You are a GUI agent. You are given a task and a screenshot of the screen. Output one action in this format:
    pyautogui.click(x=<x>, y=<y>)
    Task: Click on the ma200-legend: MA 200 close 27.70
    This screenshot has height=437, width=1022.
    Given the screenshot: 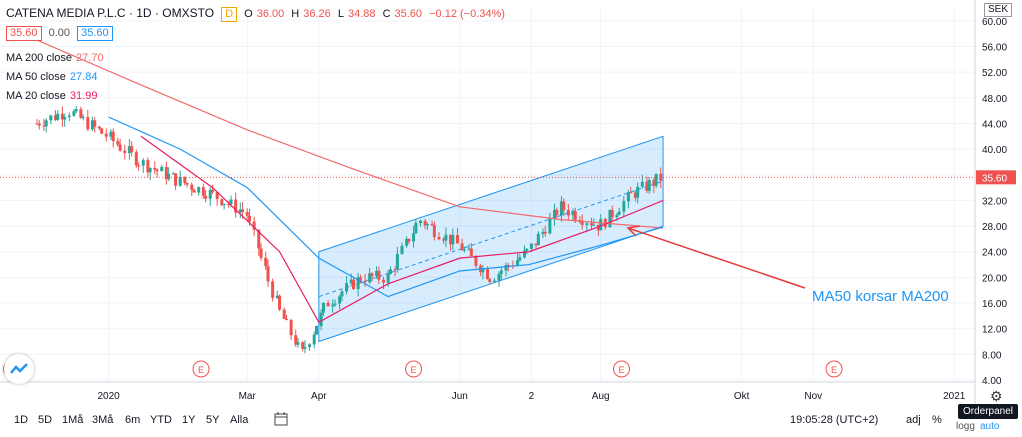 What is the action you would take?
    pyautogui.click(x=57, y=58)
    